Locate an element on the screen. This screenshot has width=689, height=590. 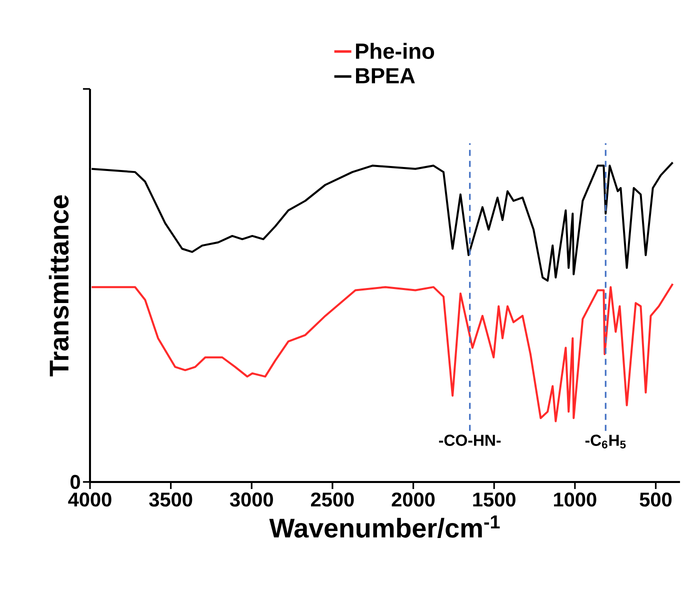
legend-label: BPEA is located at coordinates (385, 76).